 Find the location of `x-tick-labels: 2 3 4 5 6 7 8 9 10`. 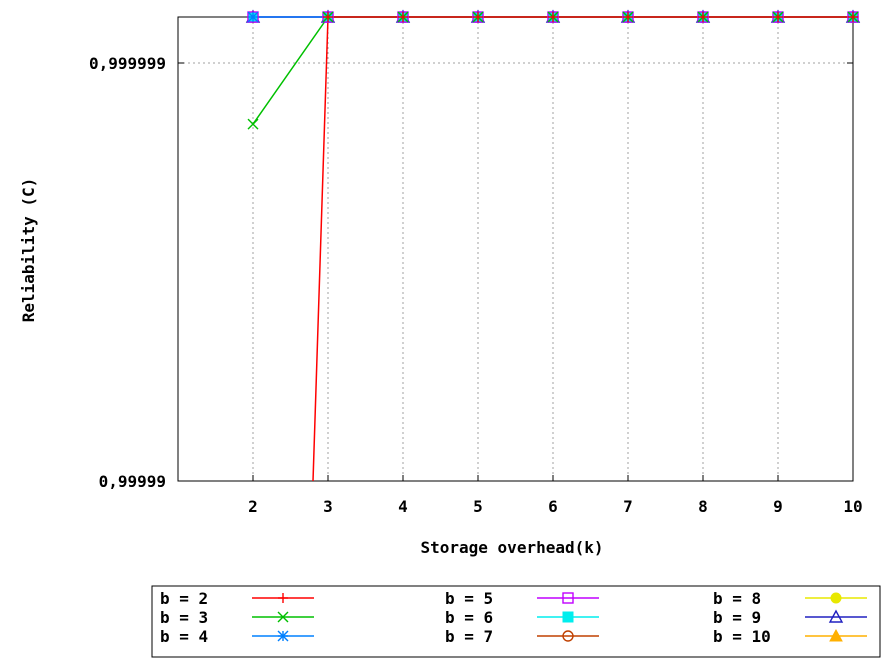

x-tick-labels: 2 3 4 5 6 7 8 9 10 is located at coordinates (555, 506).